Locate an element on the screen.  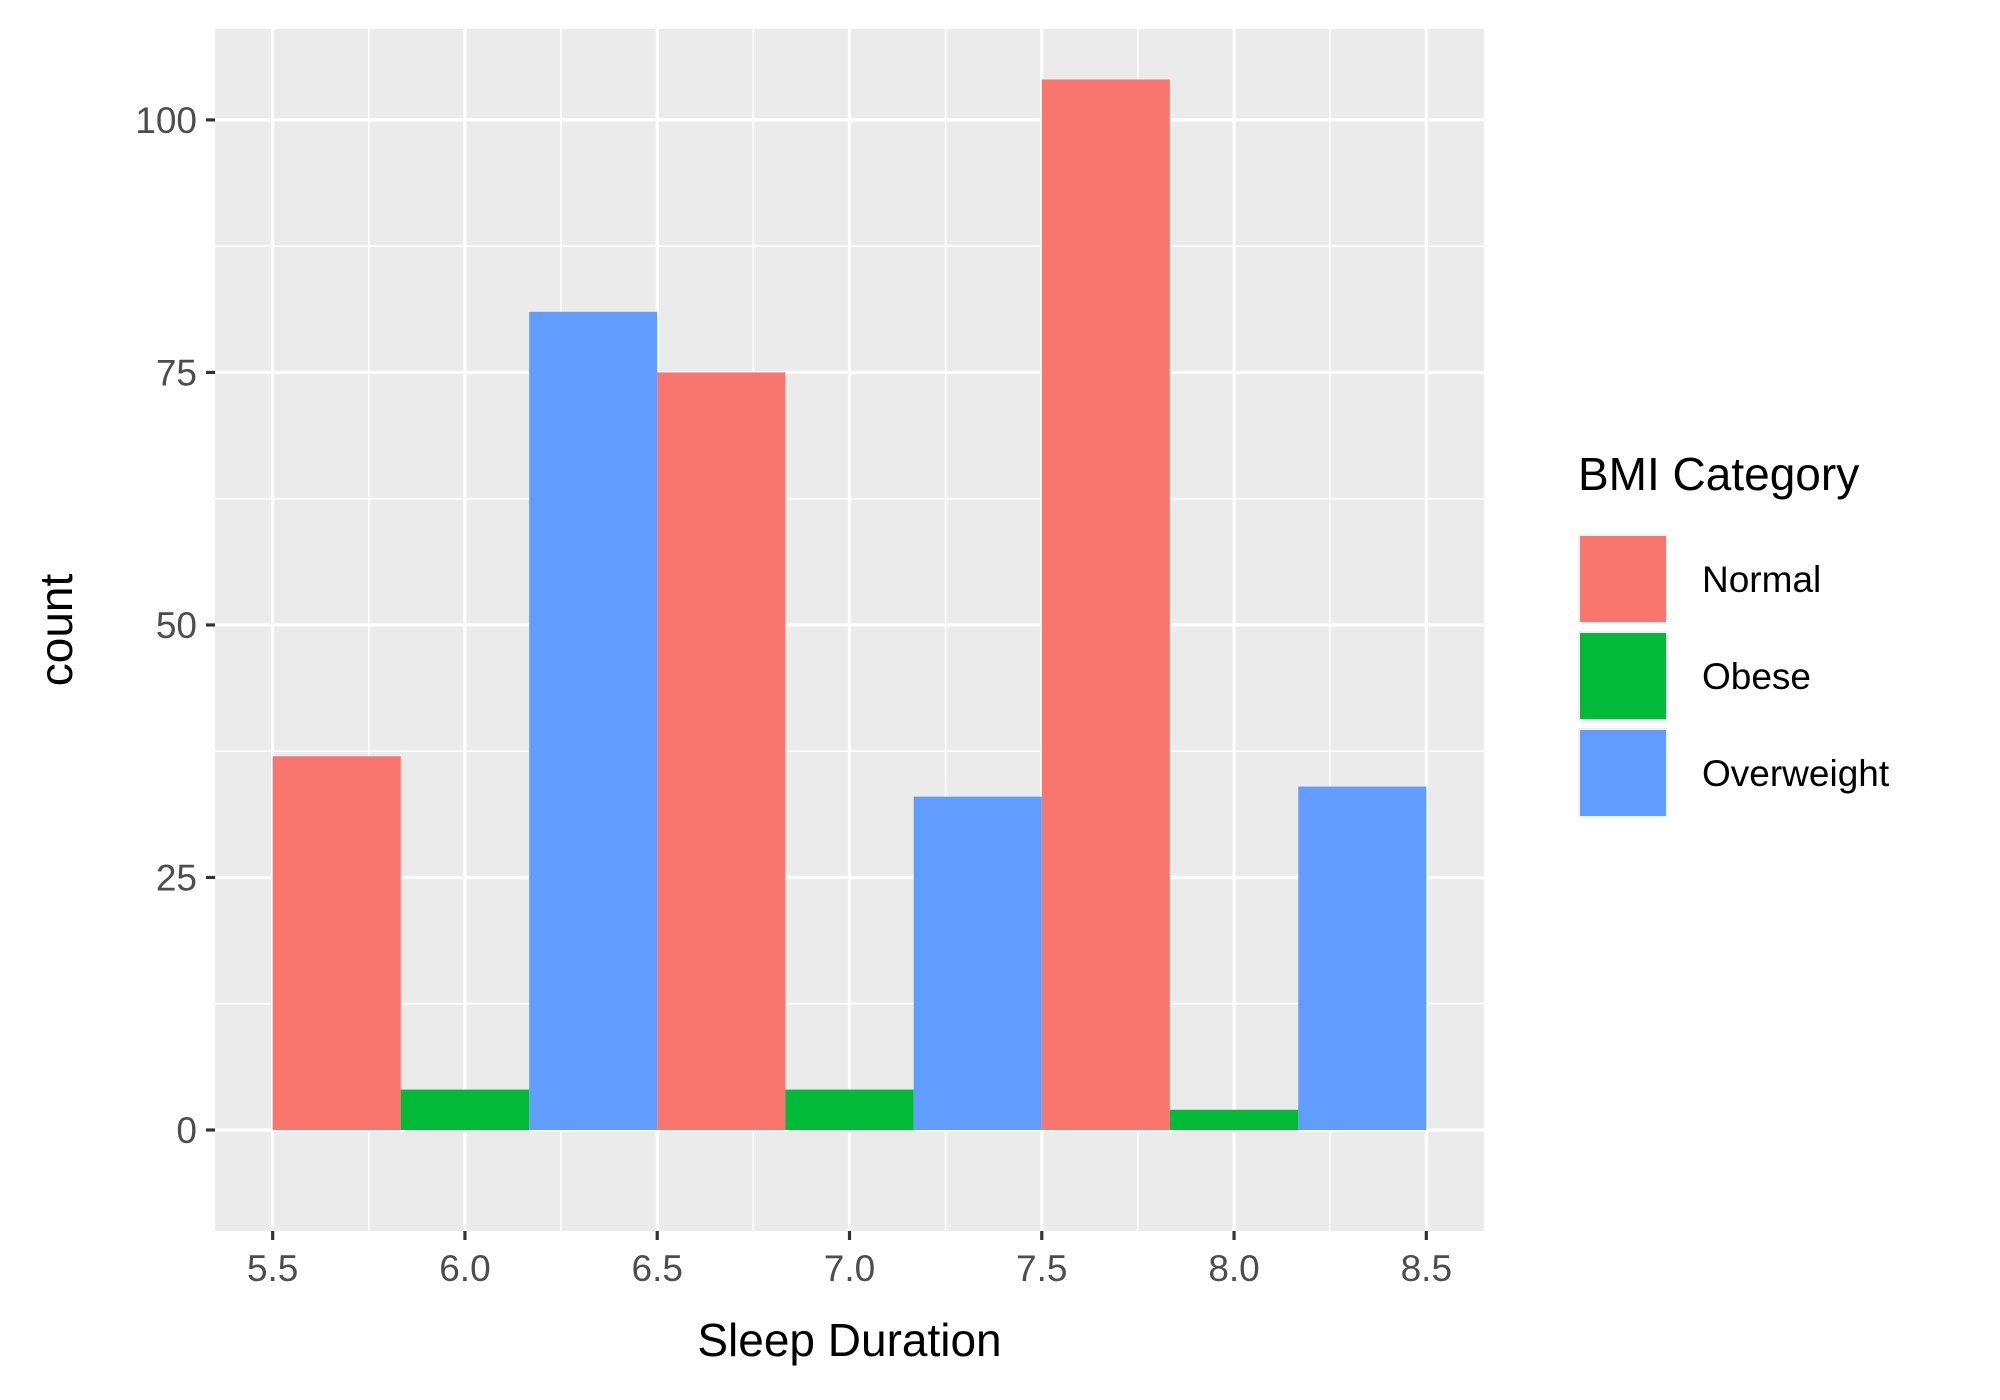
bar-normal-6.5 is located at coordinates (721, 751).